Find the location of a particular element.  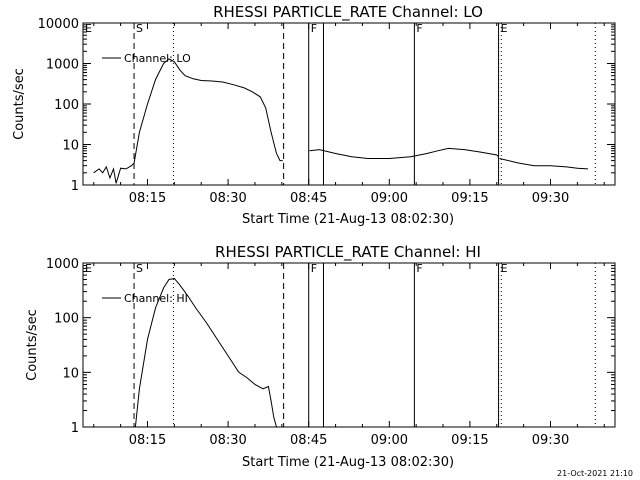

legend: Channel: LO is located at coordinates (146, 58).